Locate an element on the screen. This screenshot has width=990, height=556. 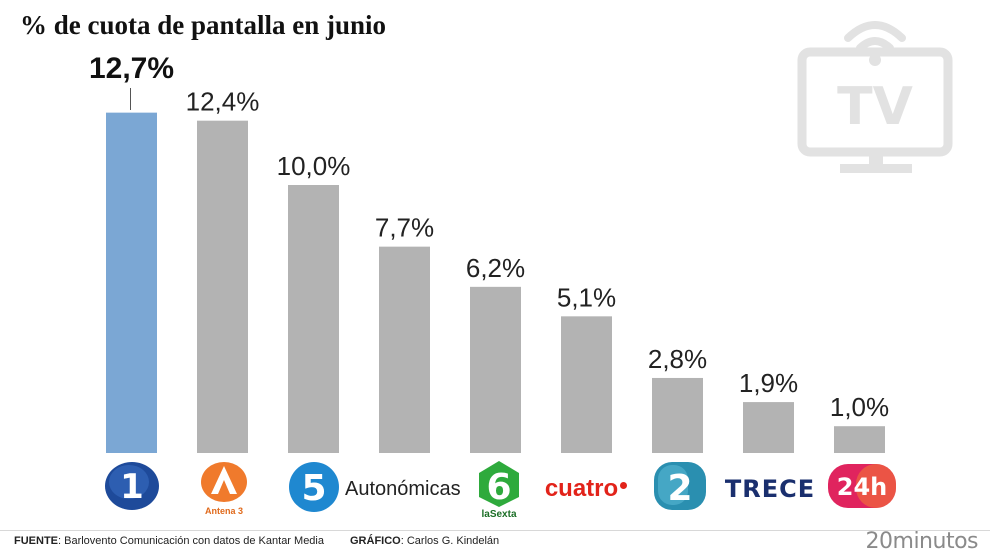
telecinco-logo: 5 is located at coordinates (314, 487).